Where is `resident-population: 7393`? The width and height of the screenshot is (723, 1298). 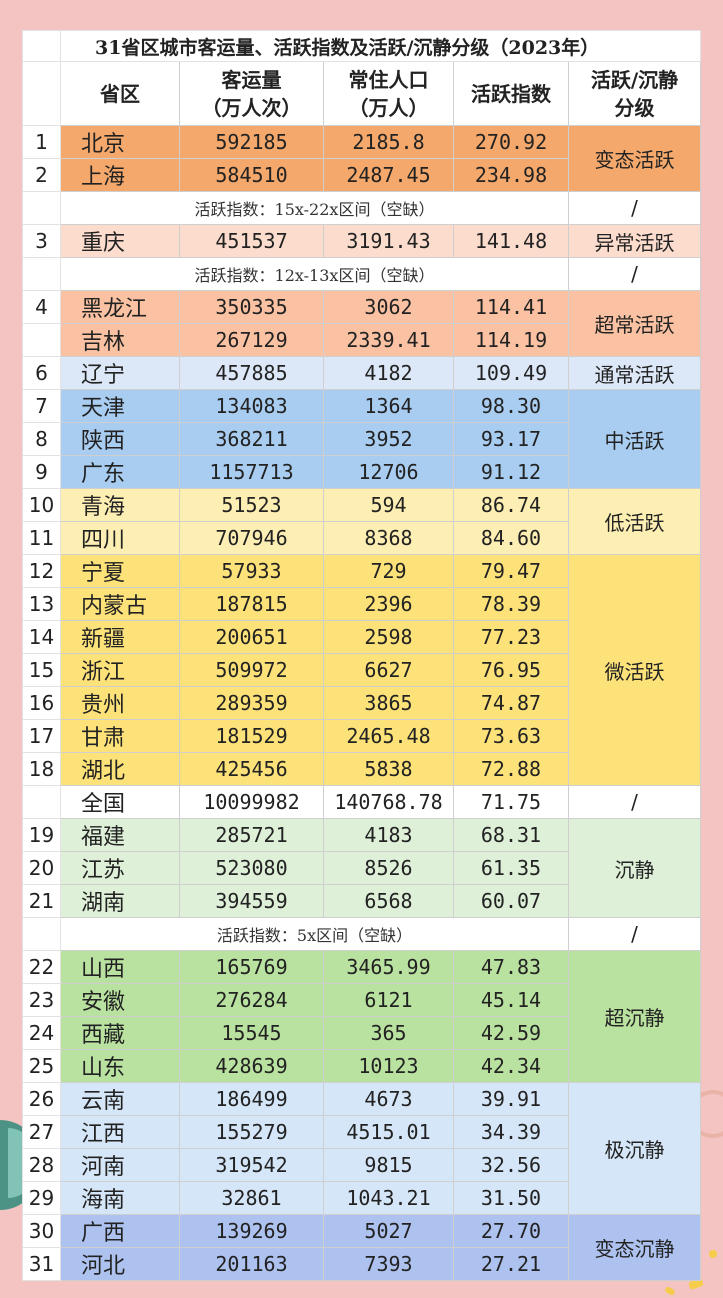
resident-population: 7393 is located at coordinates (388, 1264).